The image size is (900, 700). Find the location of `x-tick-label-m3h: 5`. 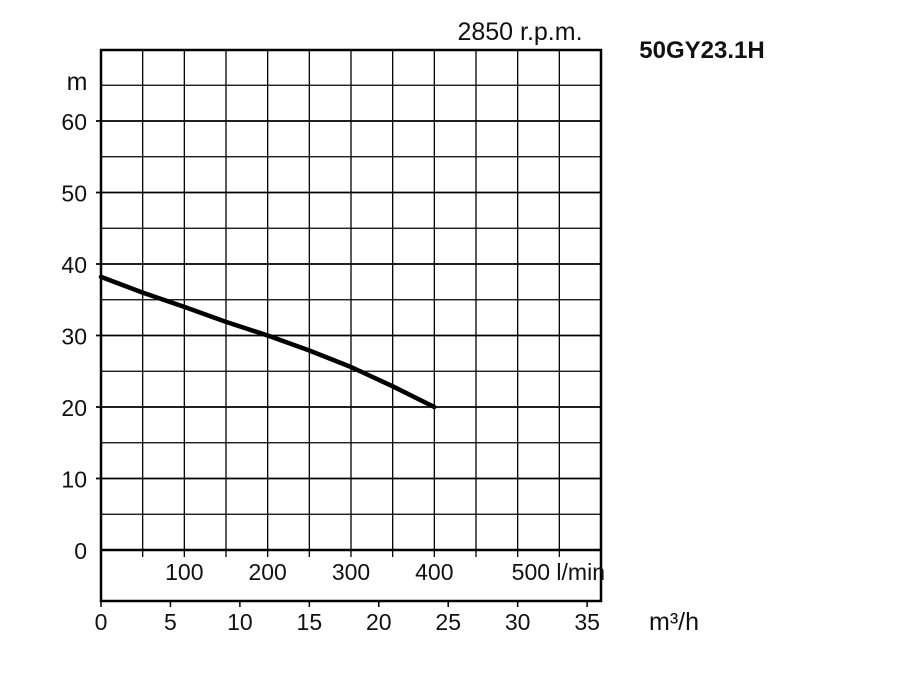

x-tick-label-m3h: 5 is located at coordinates (170, 622).